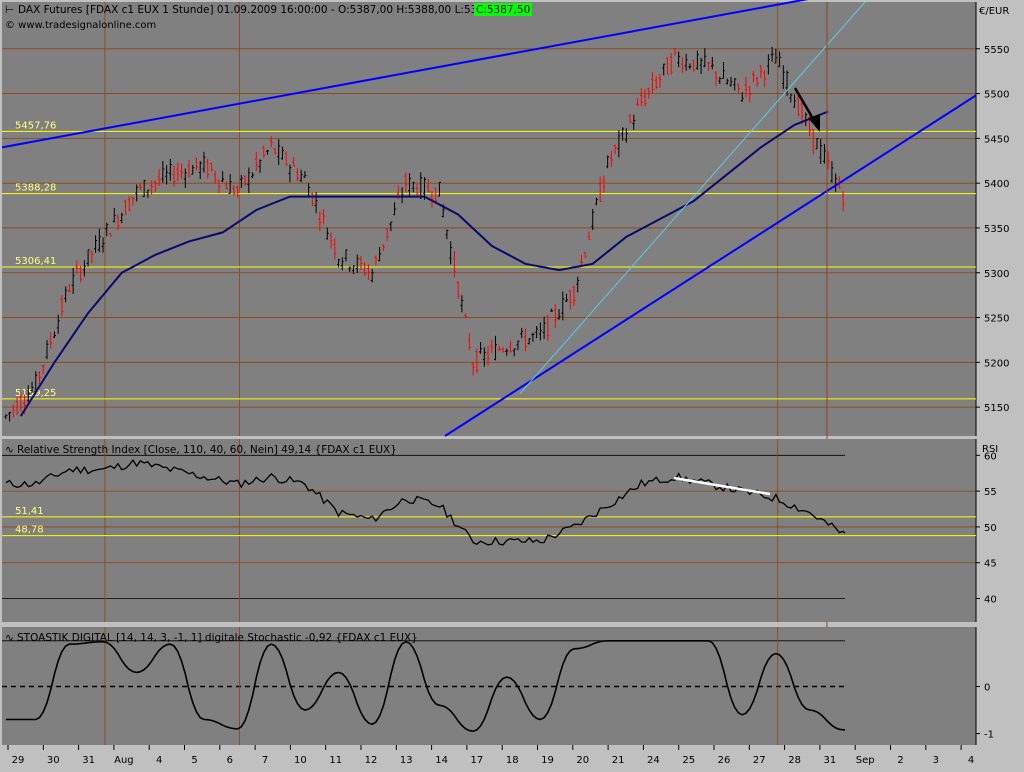 The image size is (1024, 772). What do you see at coordinates (900, 760) in the screenshot?
I see `x-tick-label-25: 2` at bounding box center [900, 760].